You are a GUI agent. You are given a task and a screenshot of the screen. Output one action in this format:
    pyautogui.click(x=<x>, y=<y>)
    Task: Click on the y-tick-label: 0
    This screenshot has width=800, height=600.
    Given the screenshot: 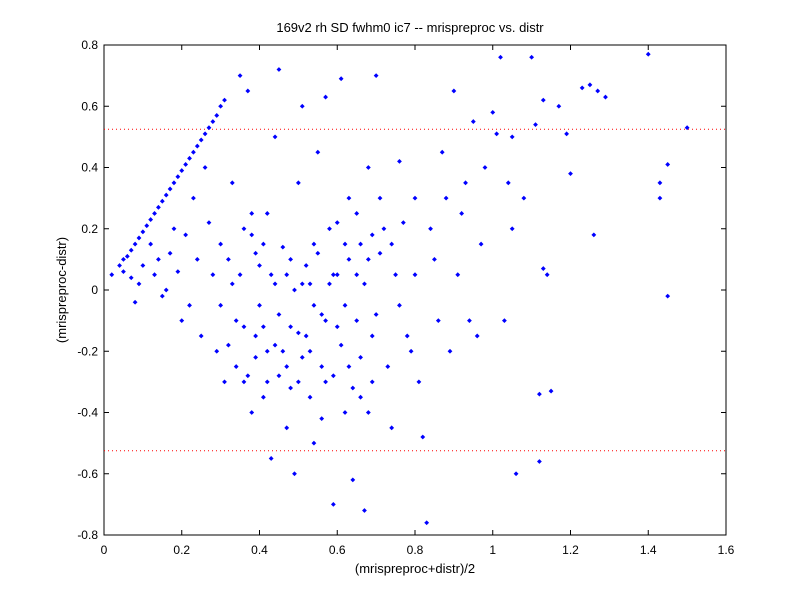 What is the action you would take?
    pyautogui.click(x=94, y=290)
    